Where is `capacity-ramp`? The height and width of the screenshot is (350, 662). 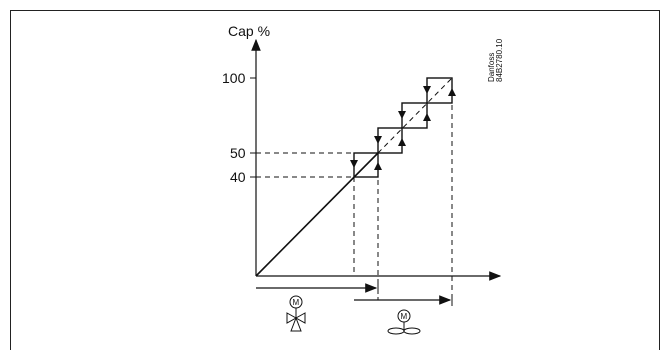 capacity-ramp is located at coordinates (317, 214).